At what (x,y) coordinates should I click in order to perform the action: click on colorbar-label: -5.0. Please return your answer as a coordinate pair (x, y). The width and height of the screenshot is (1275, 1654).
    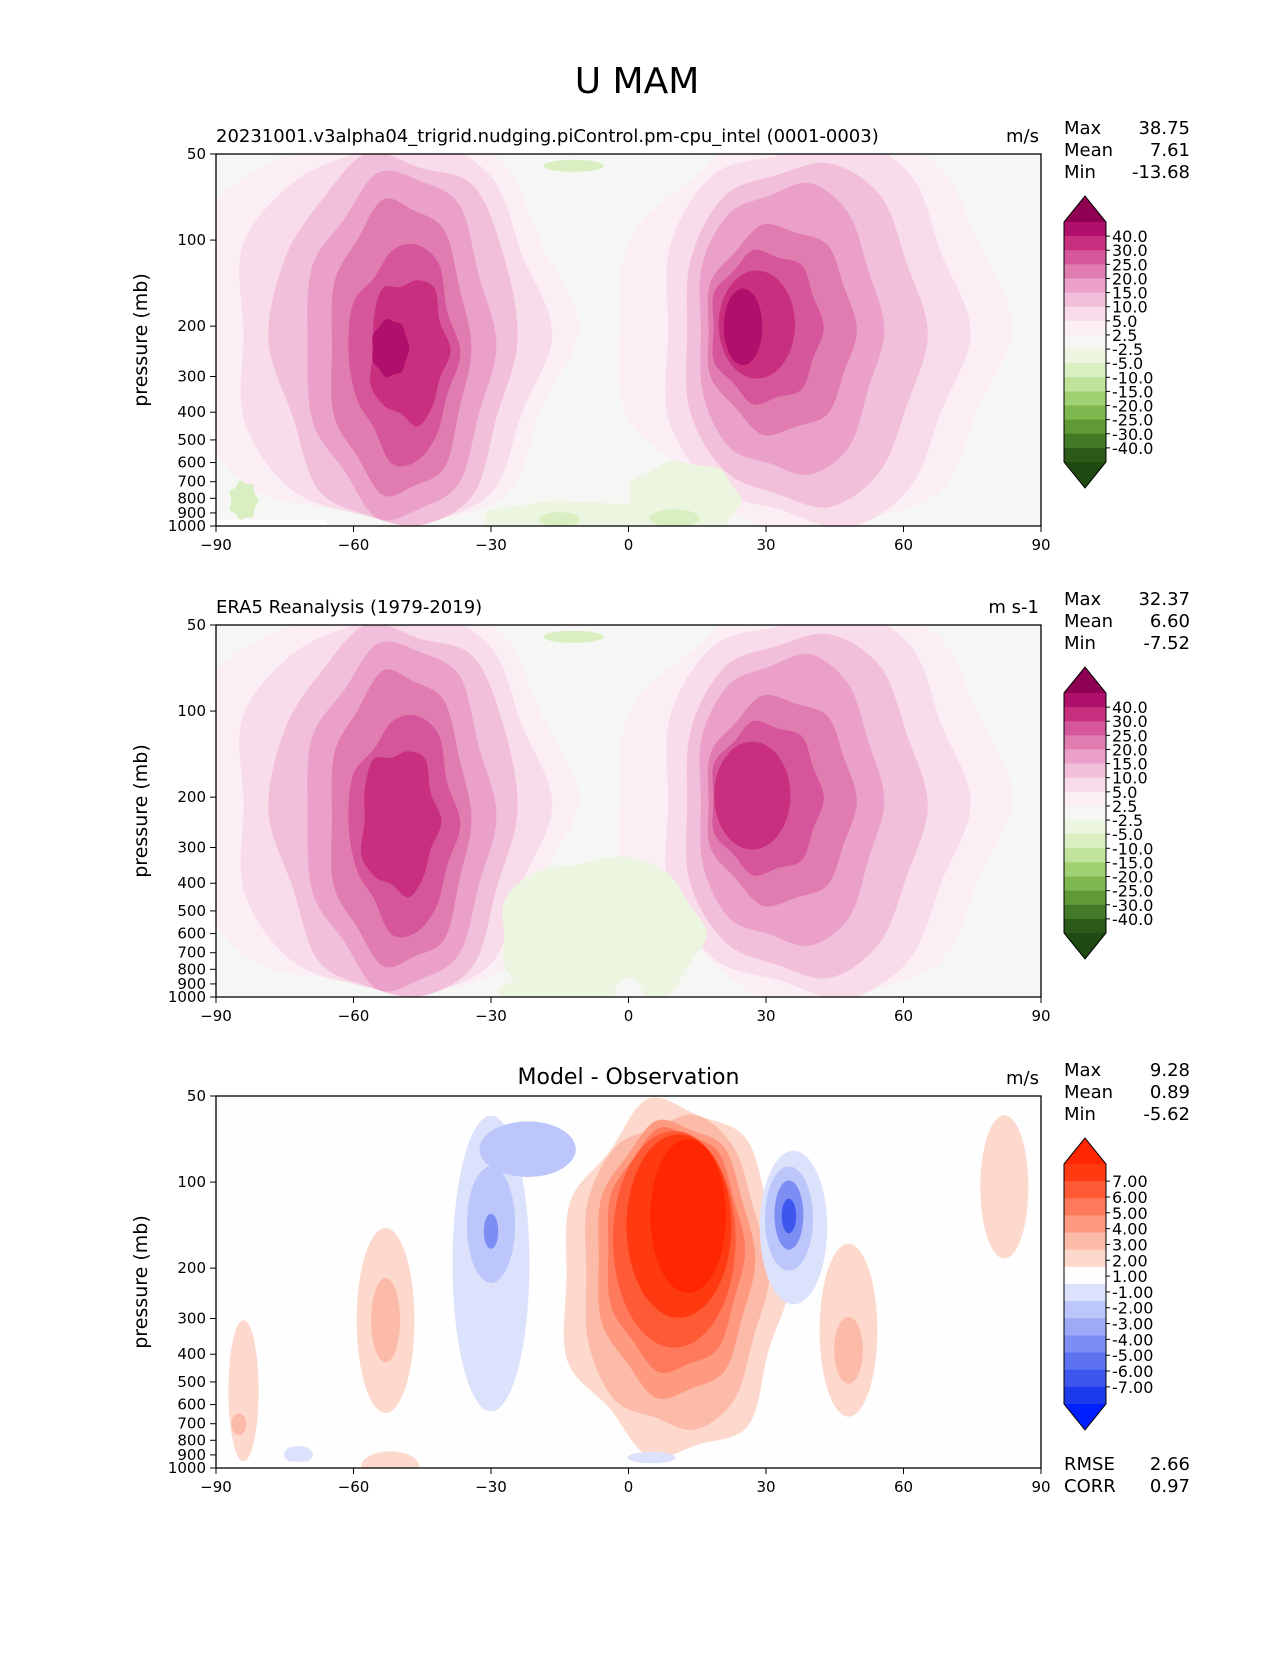
    Looking at the image, I should click on (1127, 834).